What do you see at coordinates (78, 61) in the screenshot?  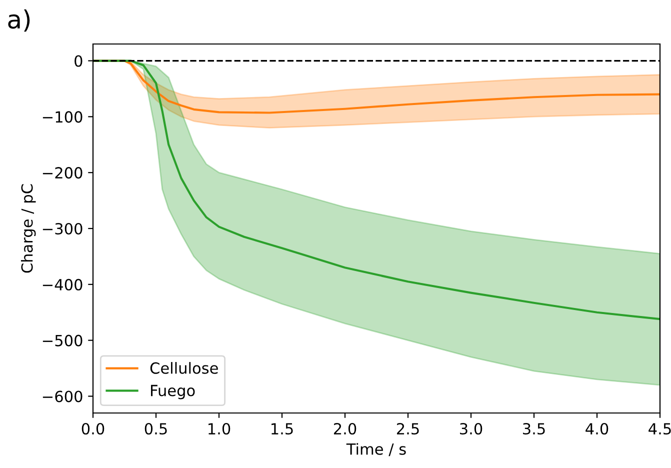 I see `y-tick-label: 0` at bounding box center [78, 61].